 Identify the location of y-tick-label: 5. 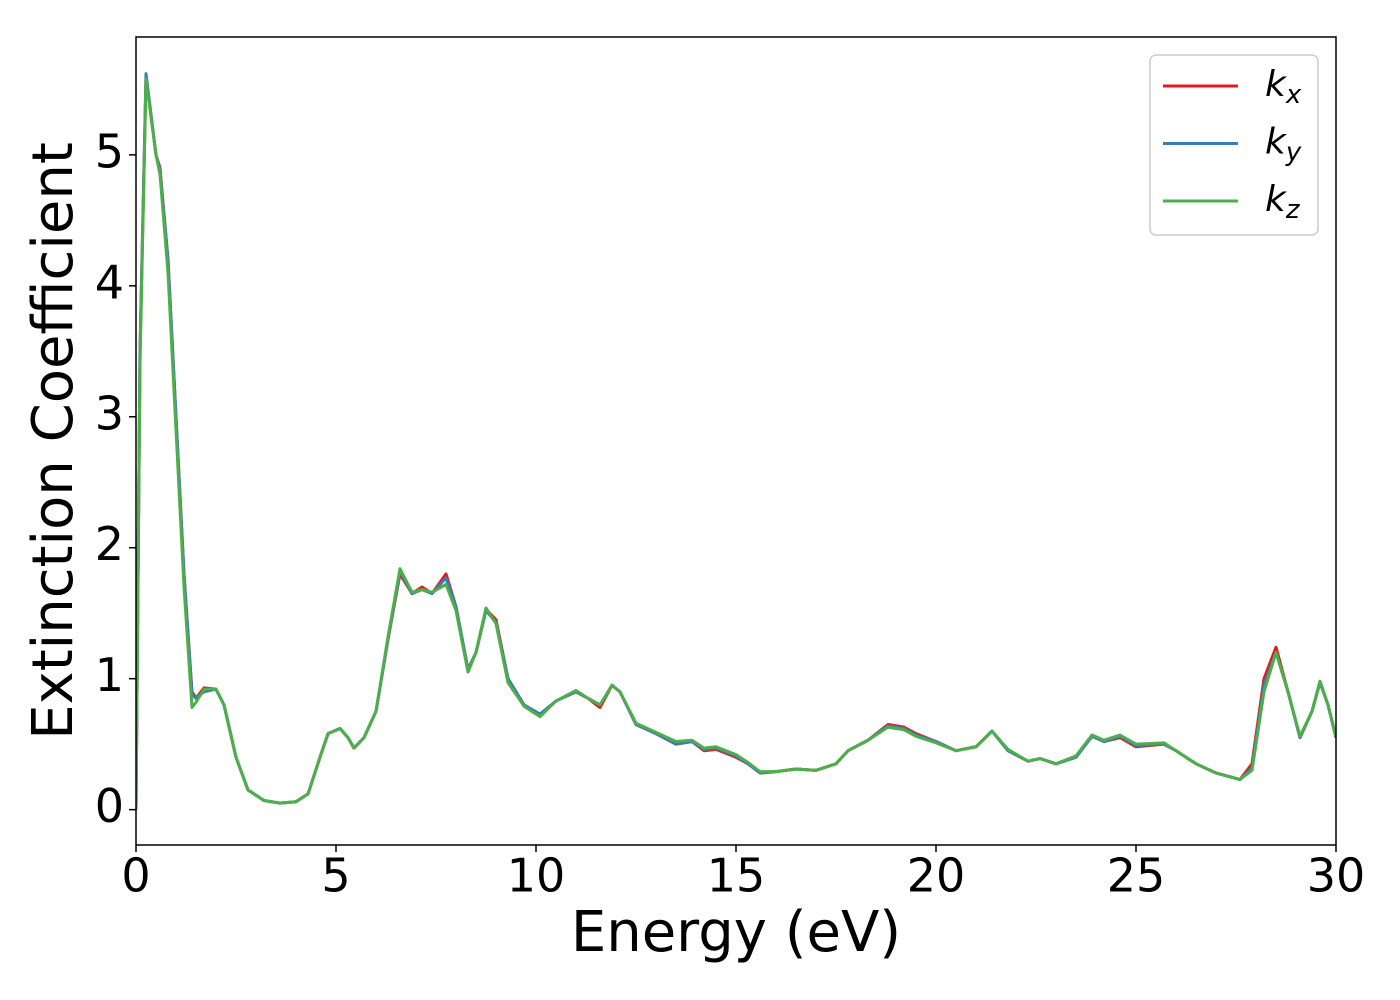
(109, 151).